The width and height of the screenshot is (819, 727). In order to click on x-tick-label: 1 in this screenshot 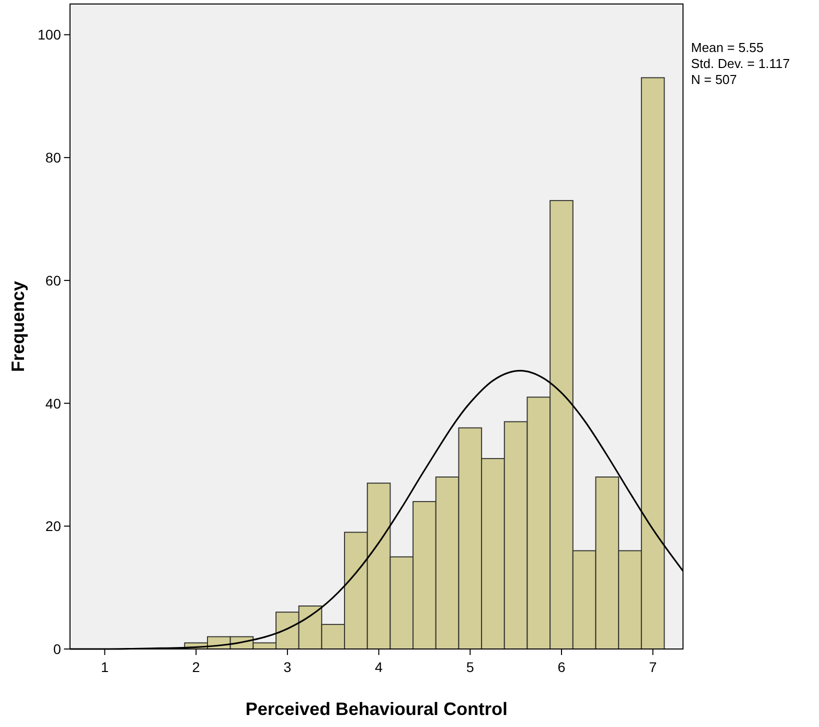, I will do `click(104, 667)`.